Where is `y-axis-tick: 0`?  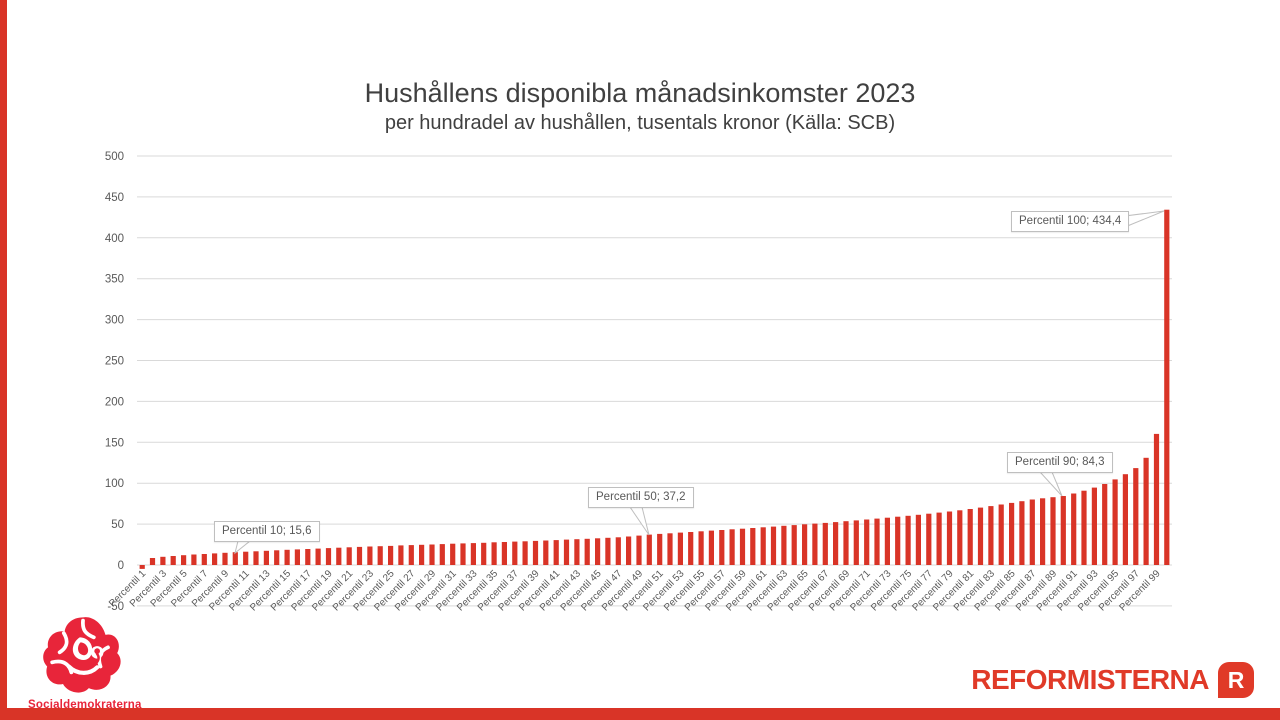 y-axis-tick: 0 is located at coordinates (121, 566).